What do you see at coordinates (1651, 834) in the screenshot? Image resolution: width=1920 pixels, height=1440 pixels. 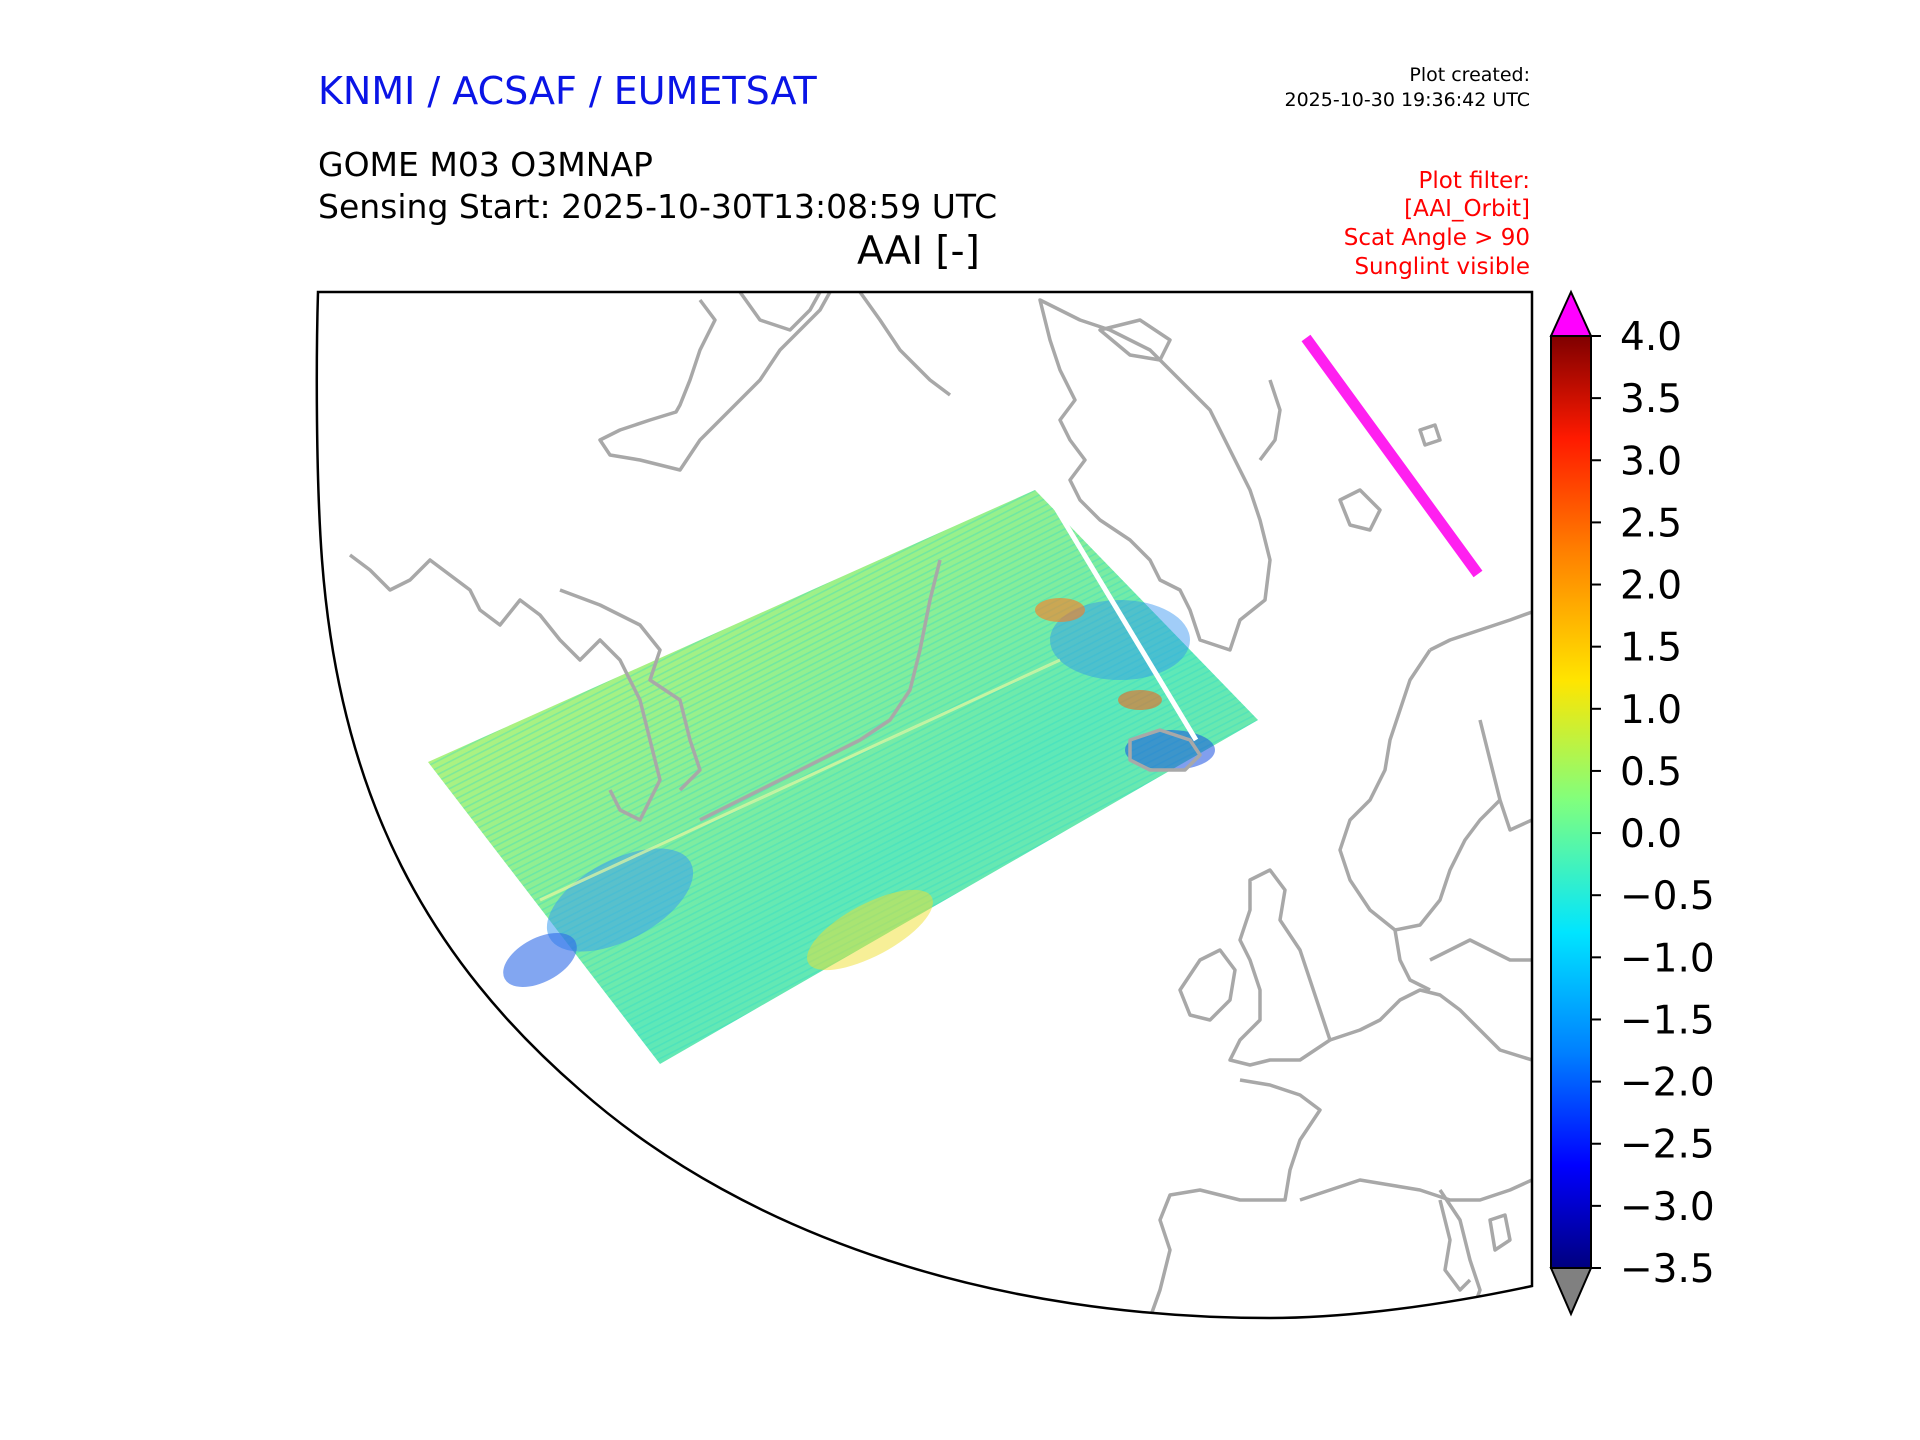 I see `colorbar-tick-label: 0.0` at bounding box center [1651, 834].